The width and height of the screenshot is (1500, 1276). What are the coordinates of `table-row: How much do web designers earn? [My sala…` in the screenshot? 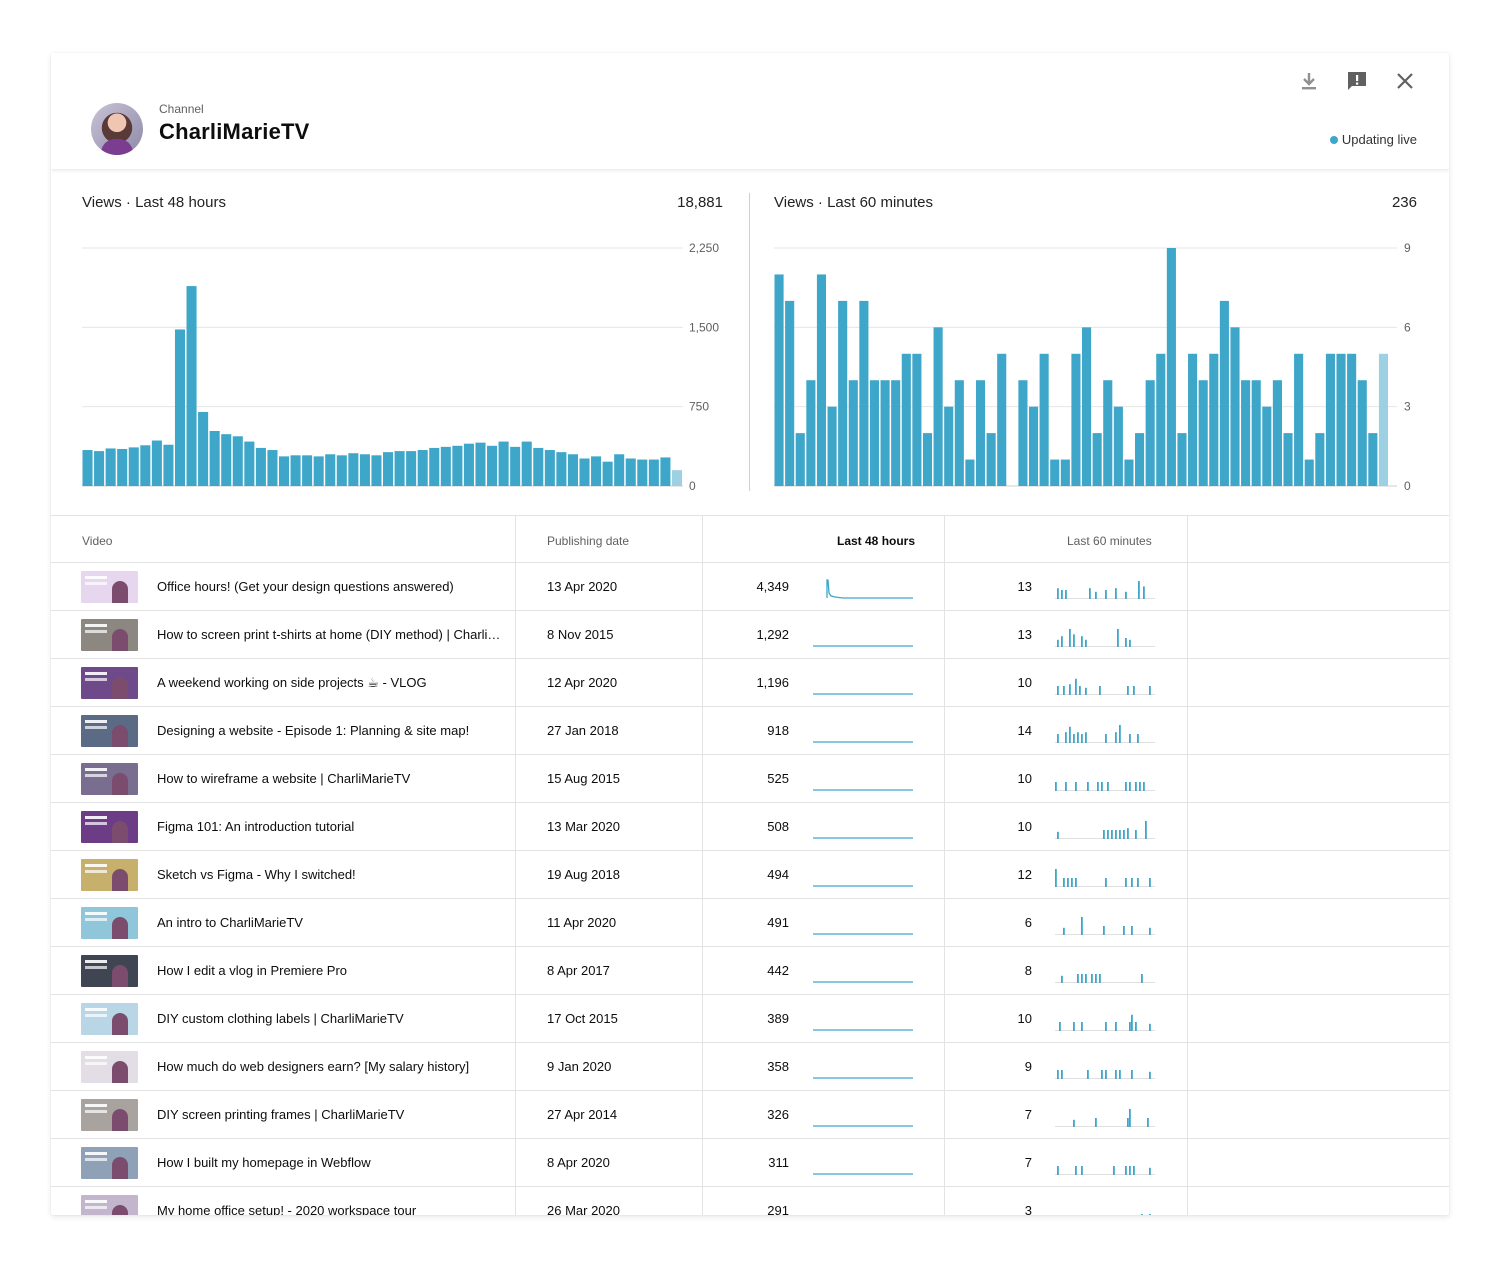 It's located at (750, 1067).